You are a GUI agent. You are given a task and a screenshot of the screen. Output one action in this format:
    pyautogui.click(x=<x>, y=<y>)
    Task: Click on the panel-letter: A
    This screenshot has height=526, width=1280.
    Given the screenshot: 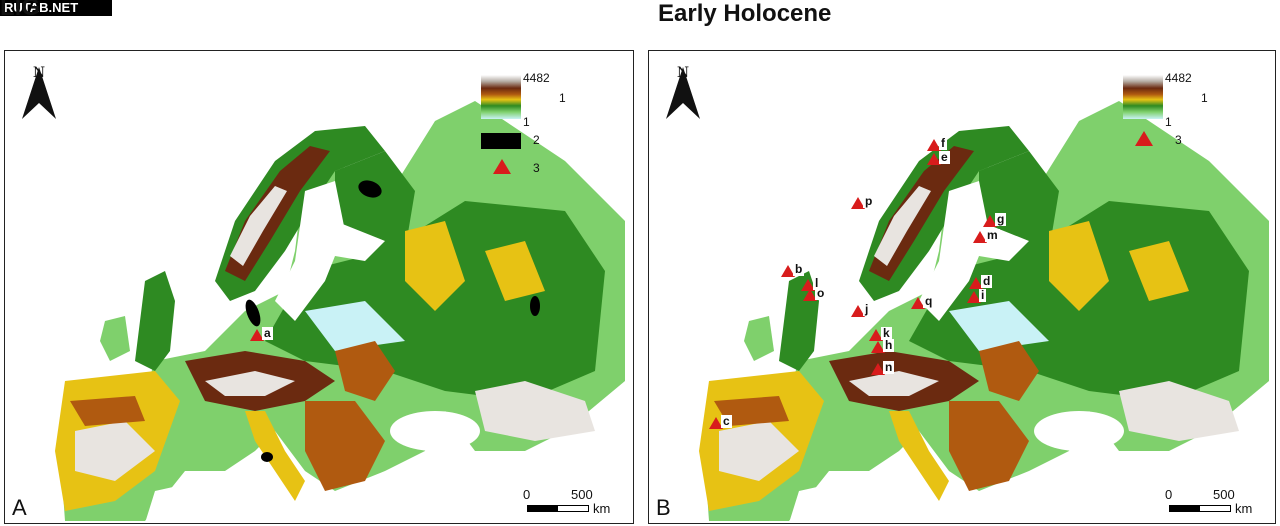 What is the action you would take?
    pyautogui.click(x=19, y=507)
    